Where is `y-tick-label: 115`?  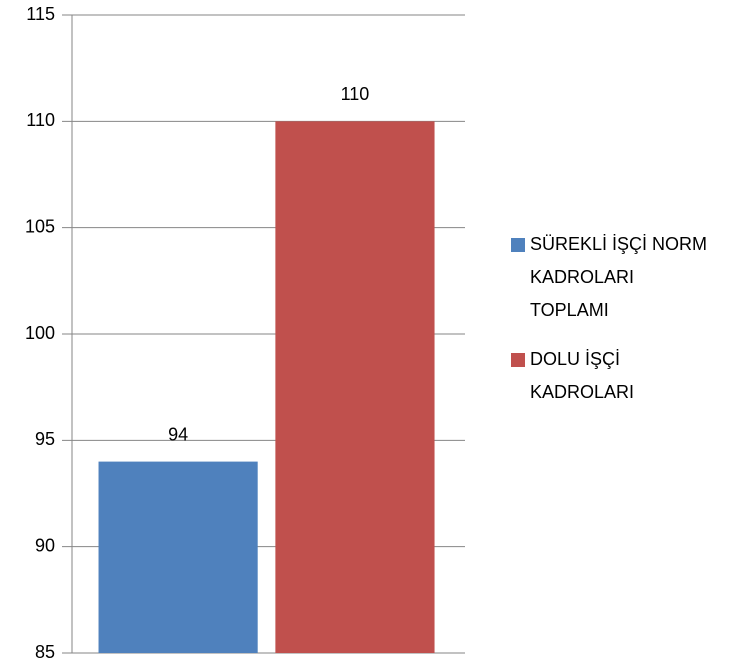
y-tick-label: 115 is located at coordinates (40, 14).